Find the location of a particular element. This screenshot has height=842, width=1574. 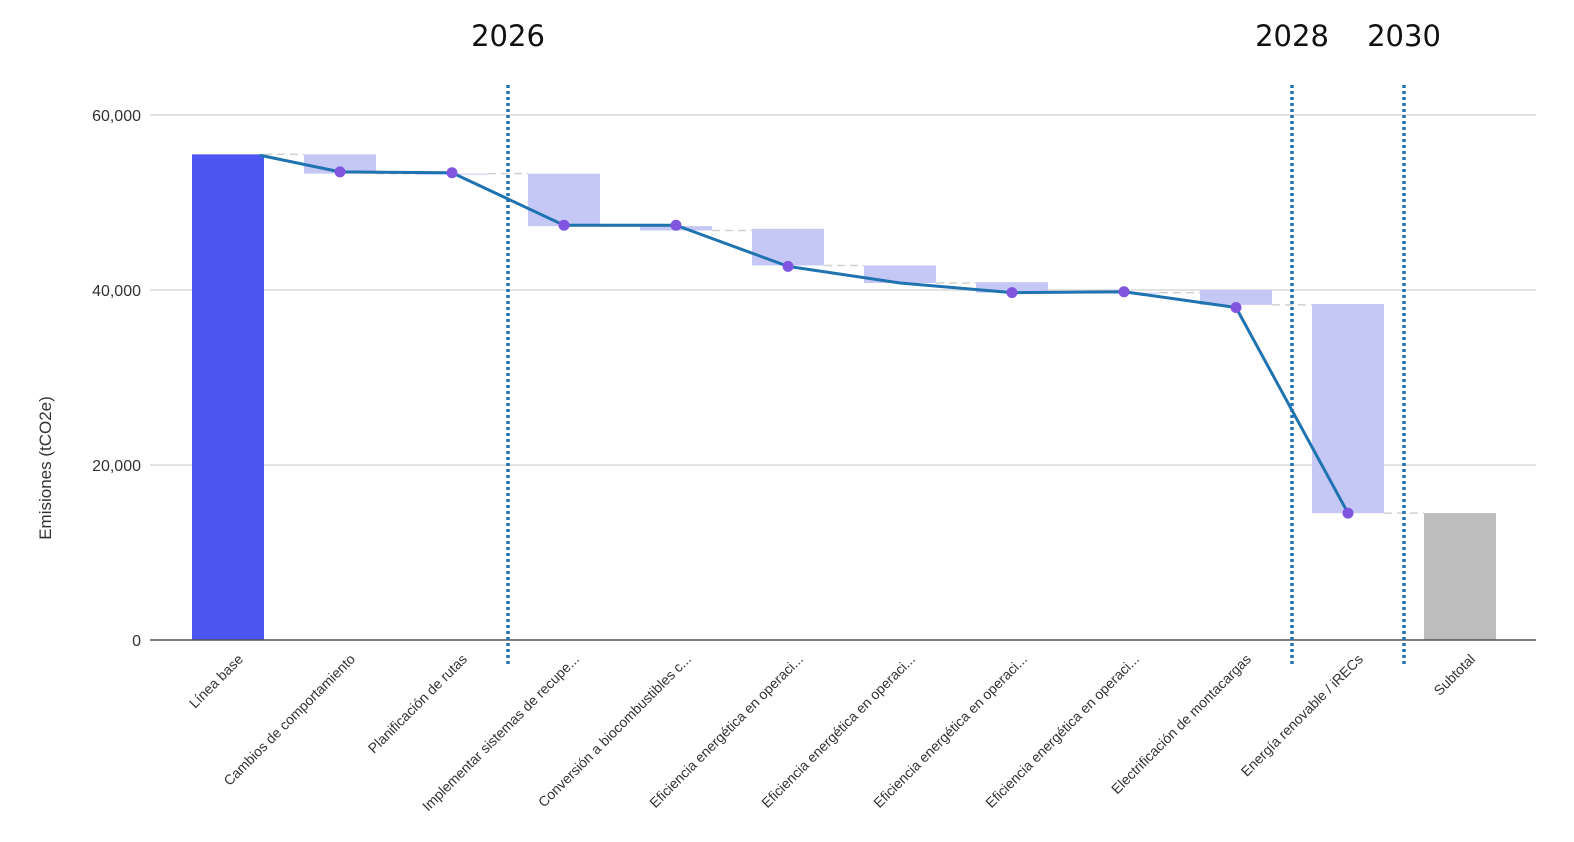

year-label: 2028 is located at coordinates (1292, 36).